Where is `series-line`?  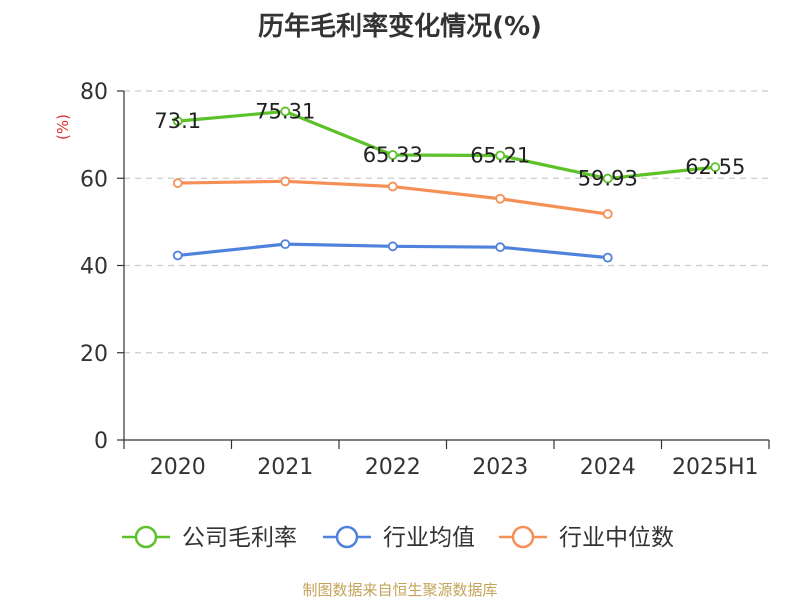 series-line is located at coordinates (446, 145).